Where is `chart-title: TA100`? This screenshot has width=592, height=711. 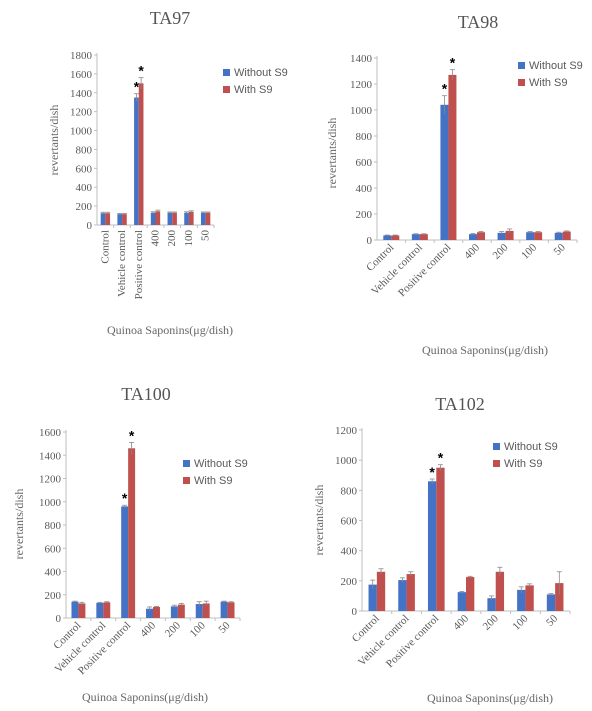
chart-title: TA100 is located at coordinates (146, 394).